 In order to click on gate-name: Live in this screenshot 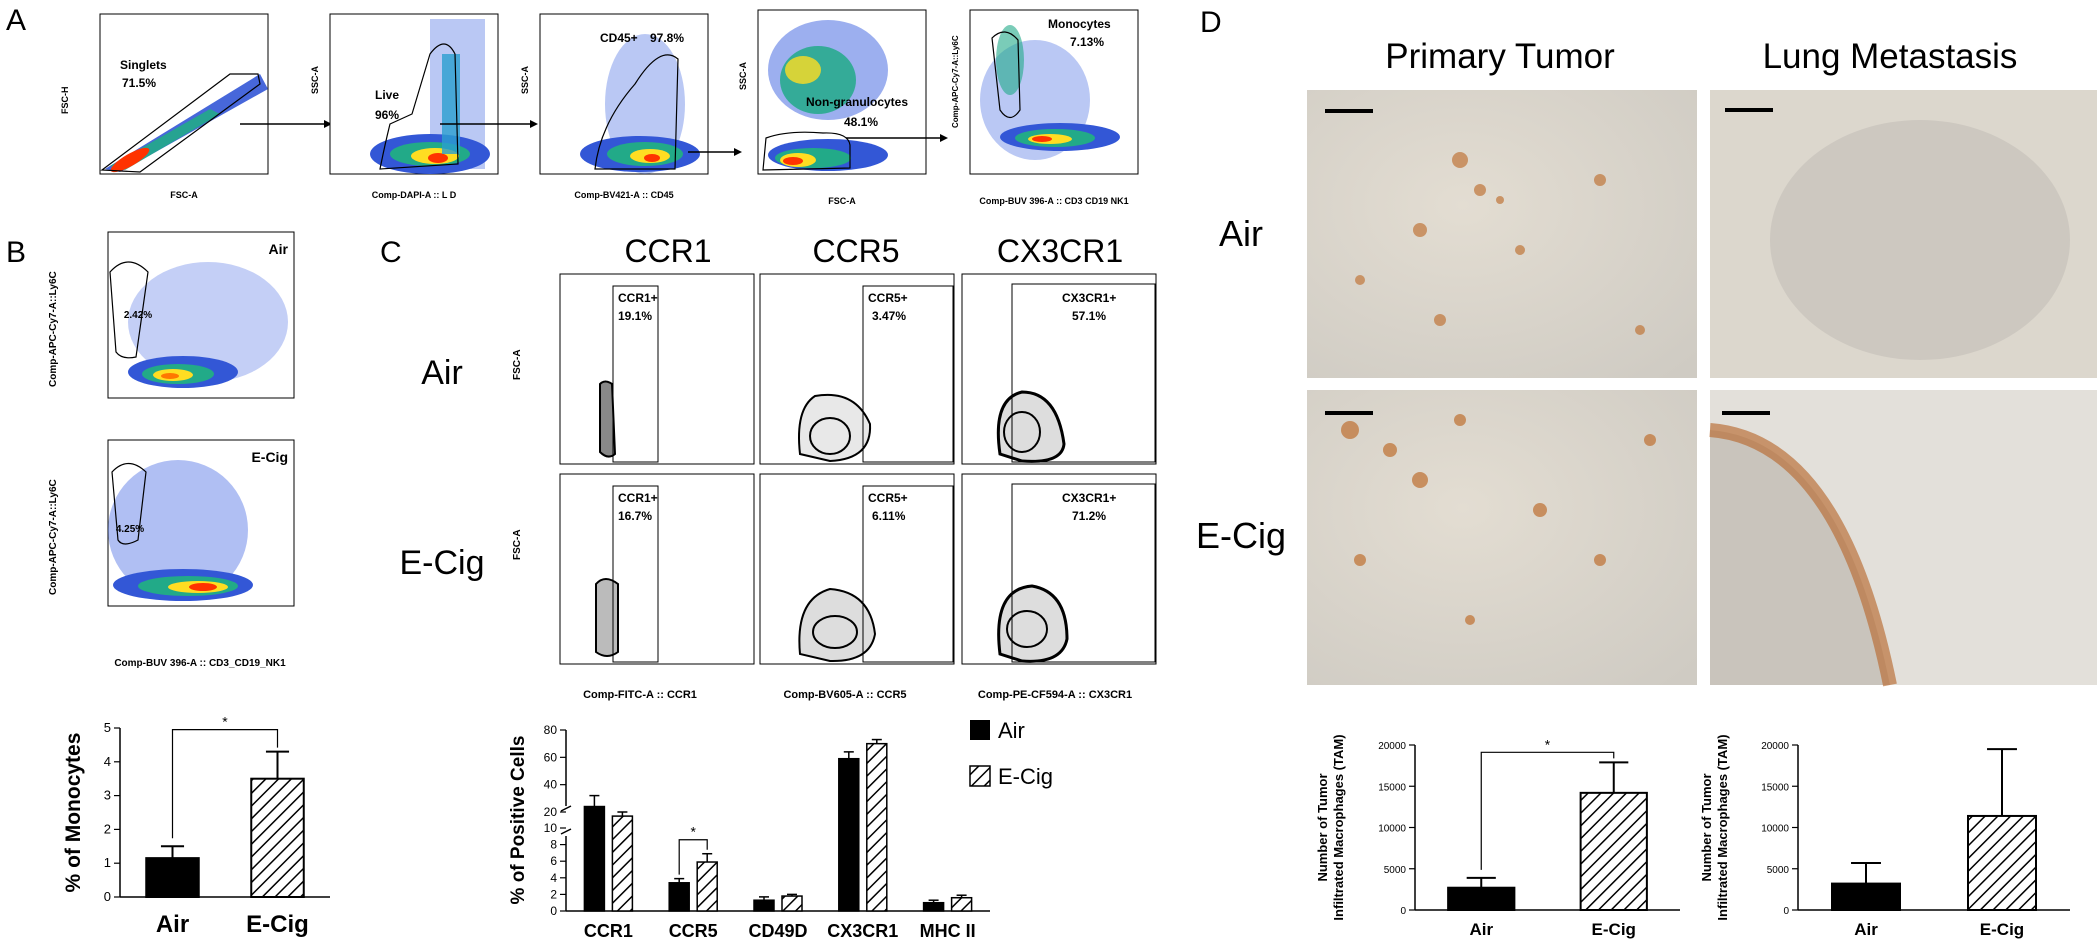, I will do `click(387, 95)`.